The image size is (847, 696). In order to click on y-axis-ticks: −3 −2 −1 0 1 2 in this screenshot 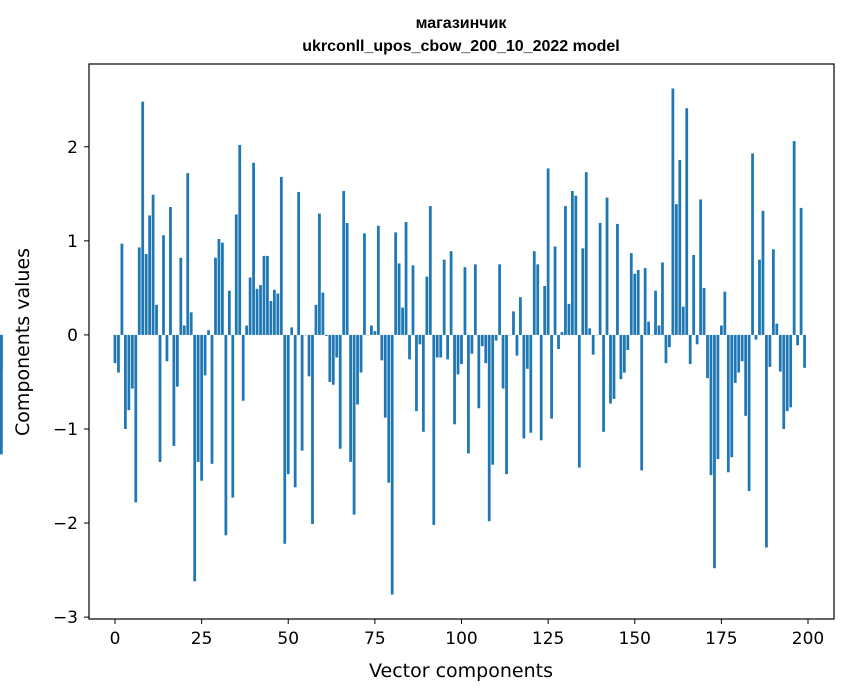, I will do `click(71, 383)`.